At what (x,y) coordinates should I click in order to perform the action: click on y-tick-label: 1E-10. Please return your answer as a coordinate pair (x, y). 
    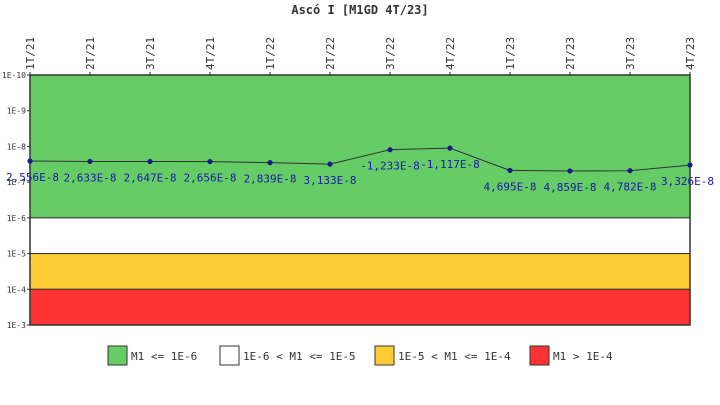
    Looking at the image, I should click on (14, 75).